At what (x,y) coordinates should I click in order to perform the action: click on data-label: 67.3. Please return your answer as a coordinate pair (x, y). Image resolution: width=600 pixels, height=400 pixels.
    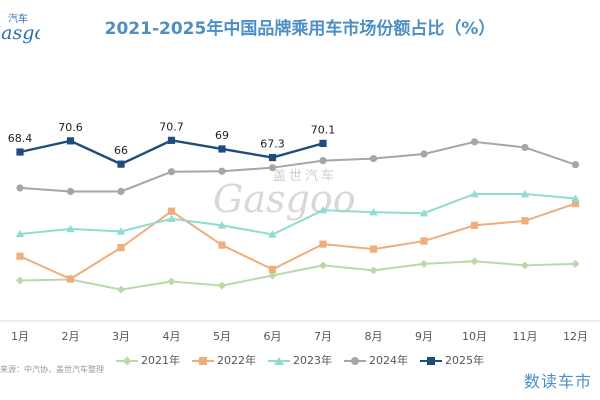
    Looking at the image, I should click on (272, 144).